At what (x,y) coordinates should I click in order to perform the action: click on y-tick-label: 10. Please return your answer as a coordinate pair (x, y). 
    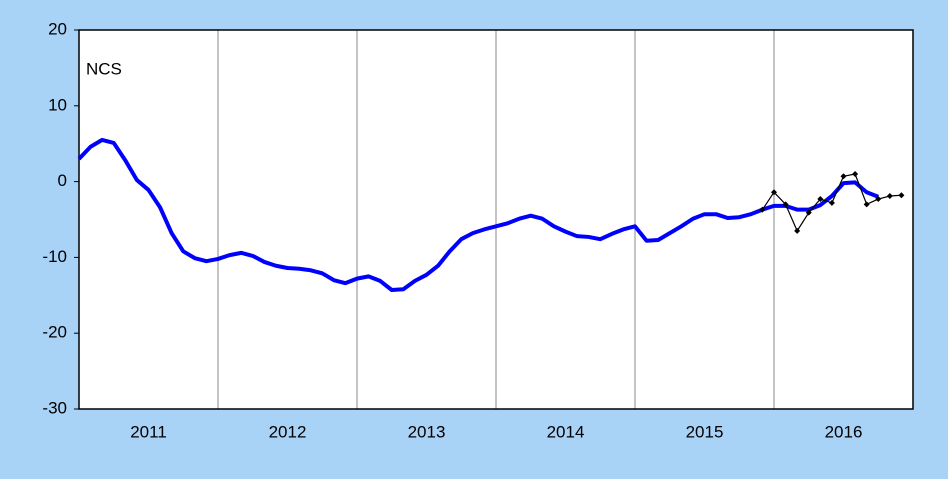
    Looking at the image, I should click on (57, 104).